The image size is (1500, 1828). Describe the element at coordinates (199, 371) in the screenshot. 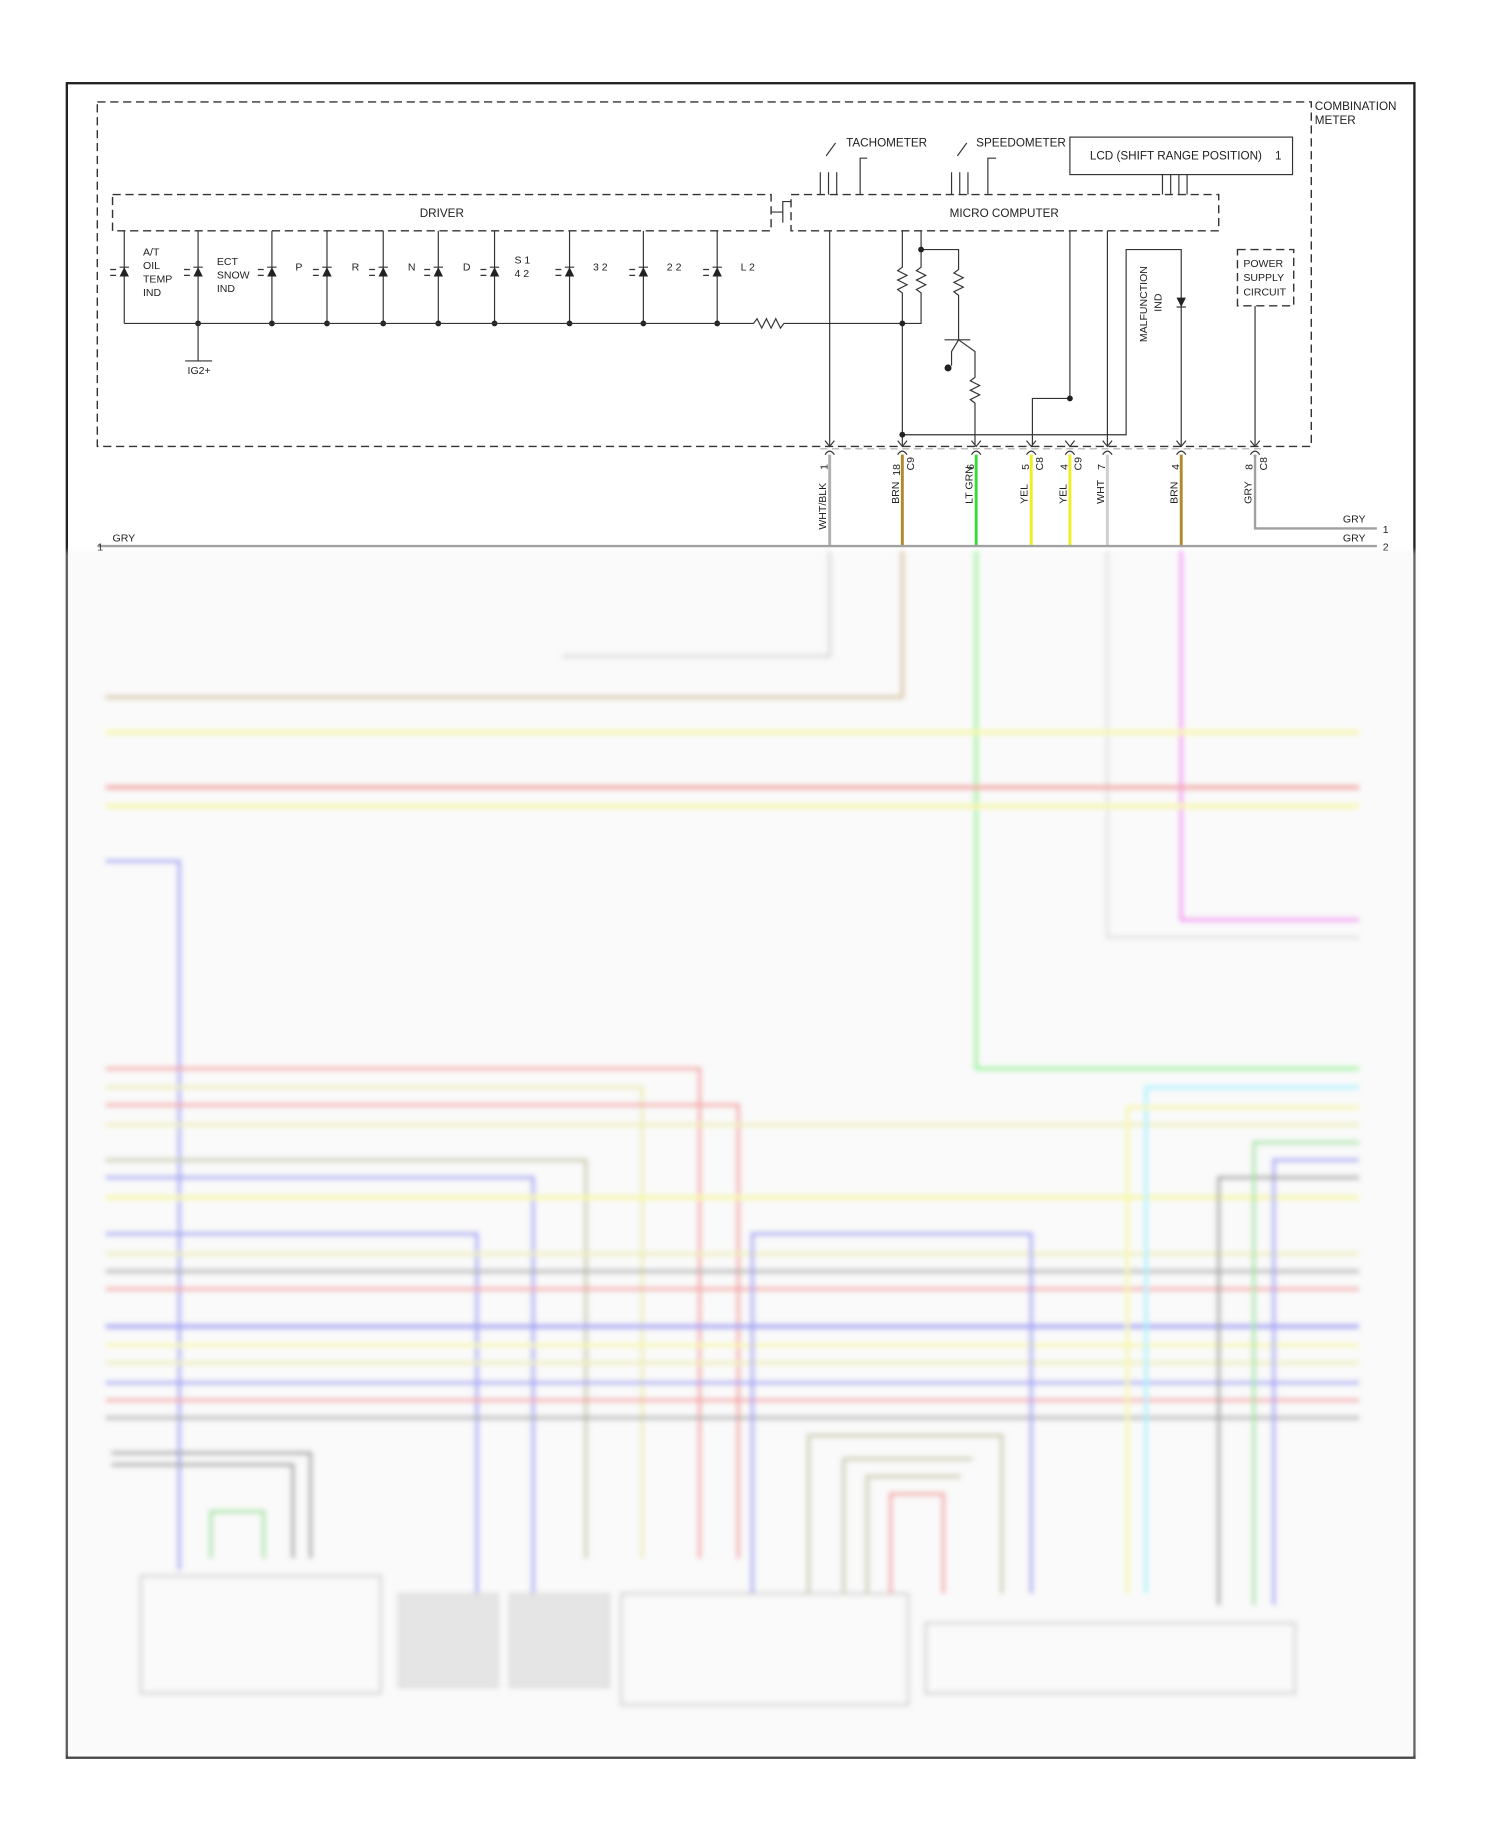

I see `ig2-label: IG2+` at that location.